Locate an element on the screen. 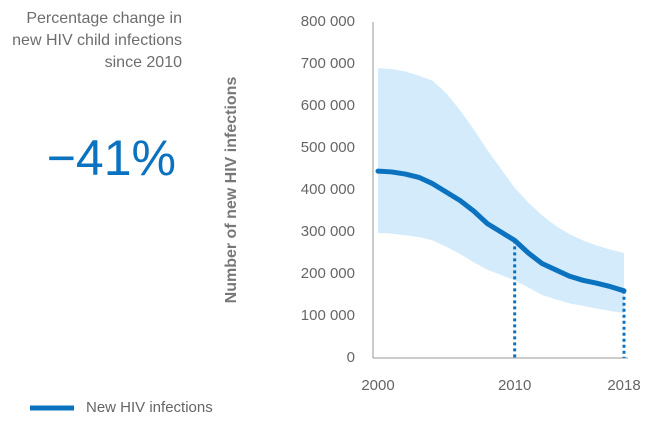 The height and width of the screenshot is (428, 652). y-tick-label: 600 000 is located at coordinates (328, 105).